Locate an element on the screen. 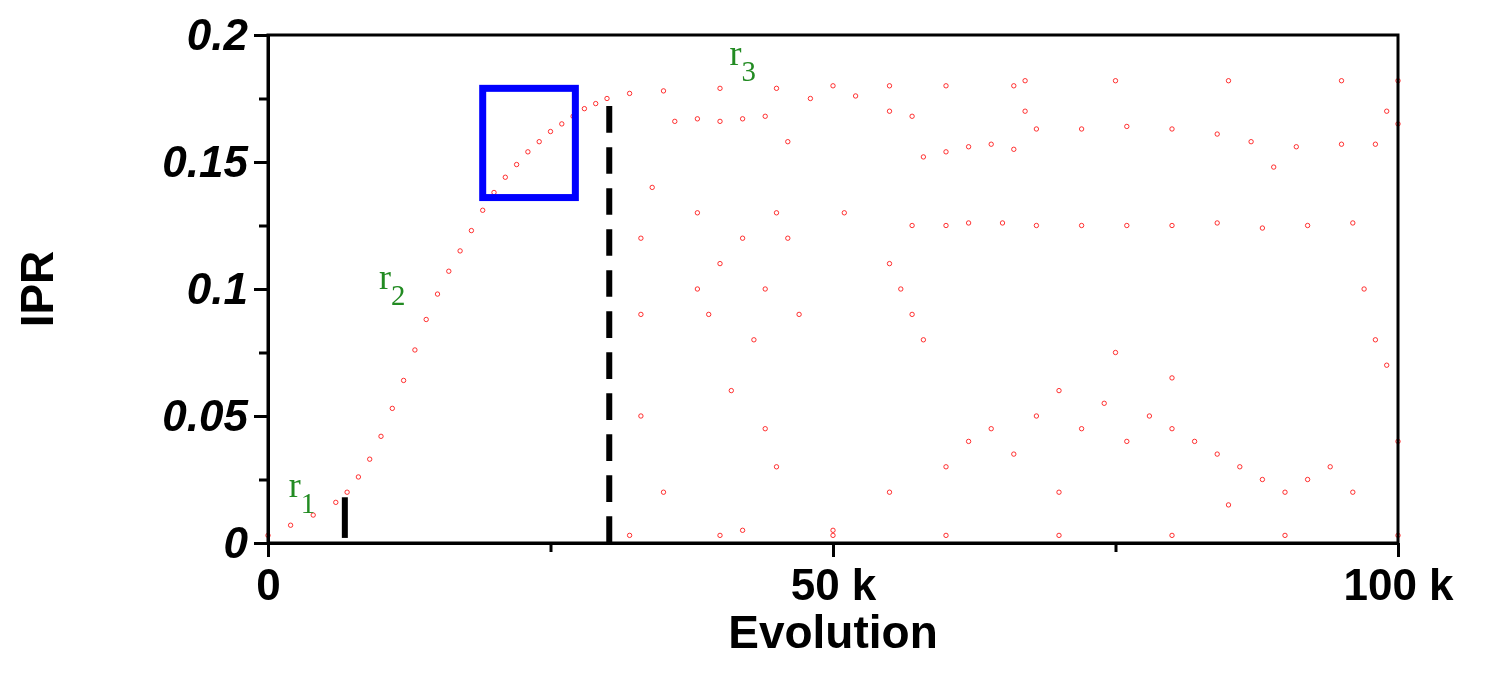 This screenshot has width=1511, height=697. y-tick-label: 0 is located at coordinates (236, 542).